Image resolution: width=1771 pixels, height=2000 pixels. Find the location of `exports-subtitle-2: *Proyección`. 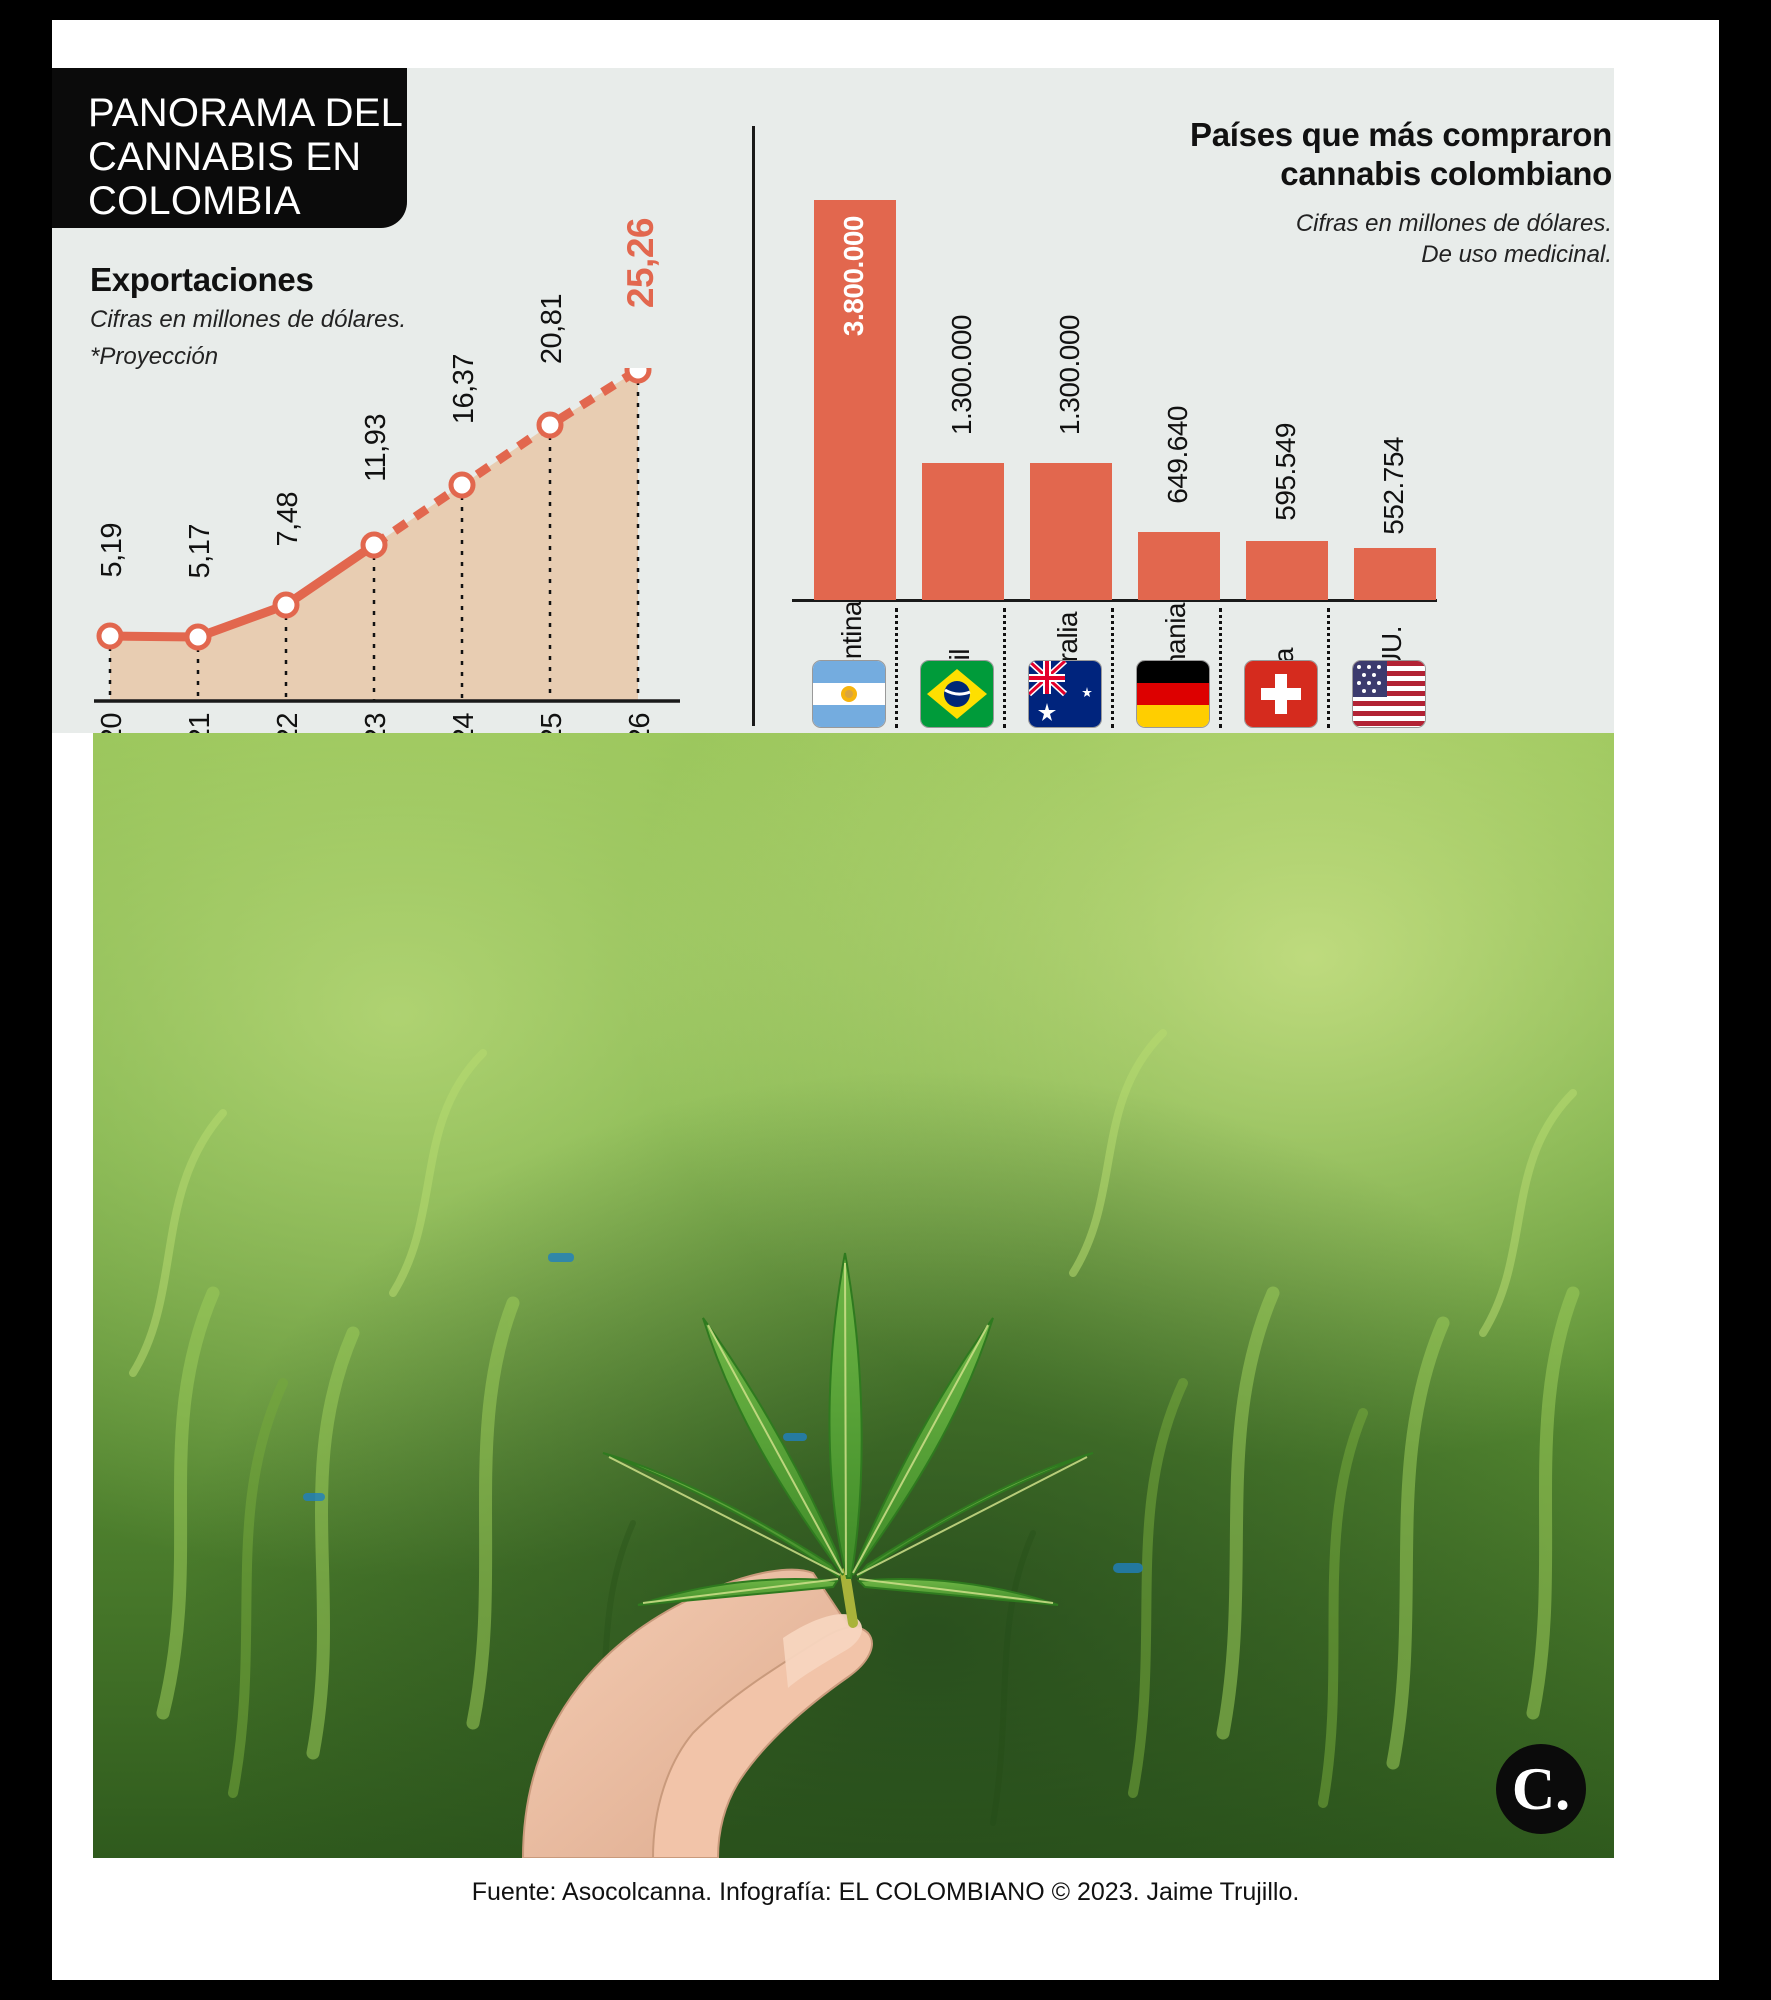

exports-subtitle-2: *Proyección is located at coordinates (154, 356).